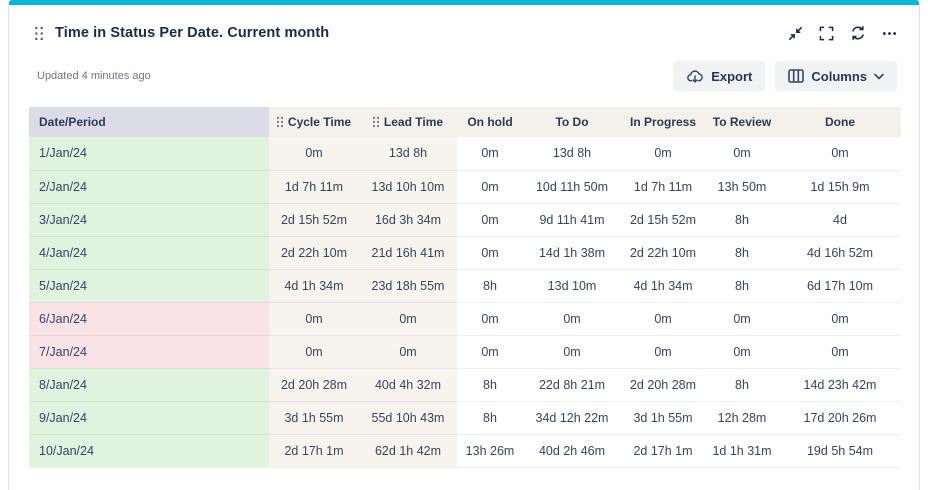 The height and width of the screenshot is (490, 928). Describe the element at coordinates (826, 33) in the screenshot. I see `fullscreen-icon` at that location.